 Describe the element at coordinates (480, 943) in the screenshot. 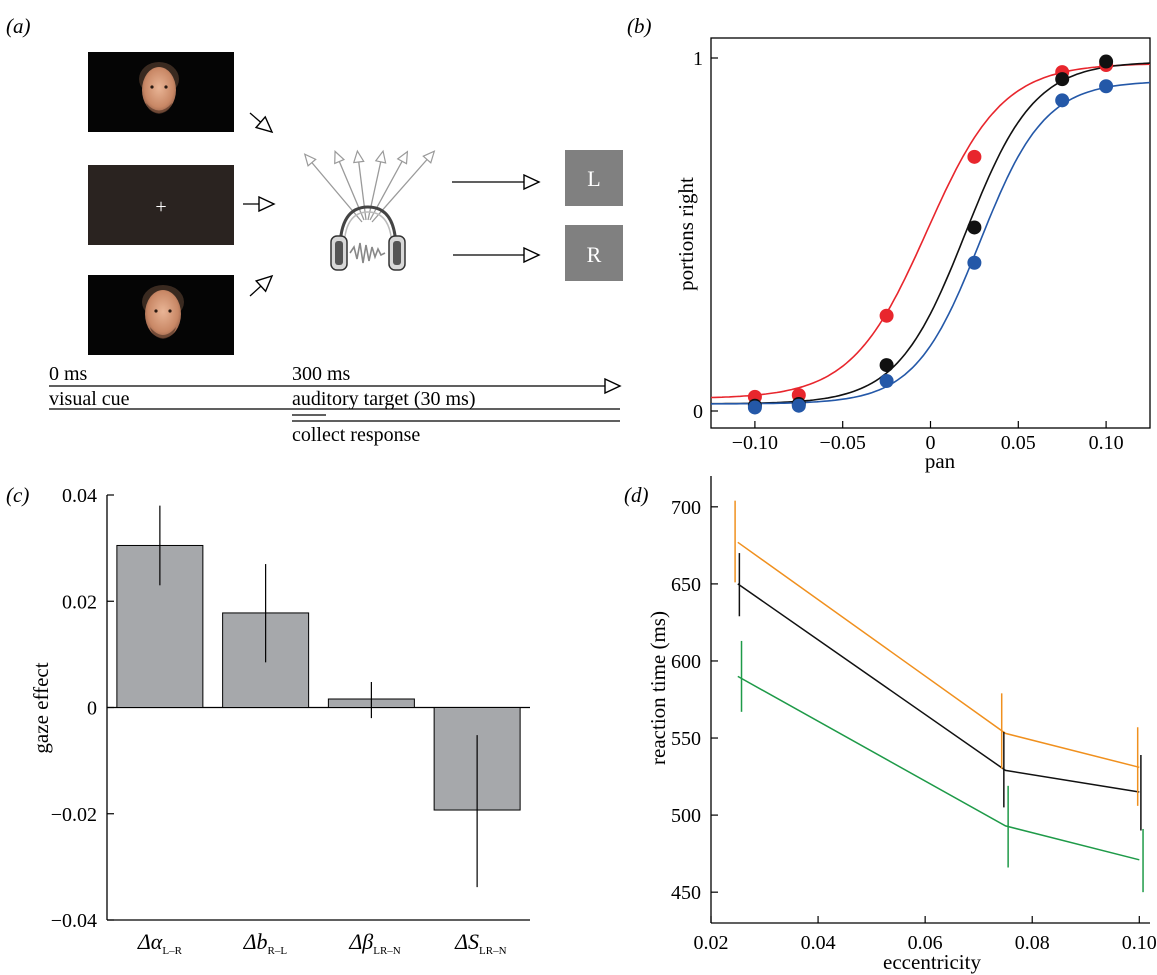

I see `category-label: ΔSLR–N` at that location.